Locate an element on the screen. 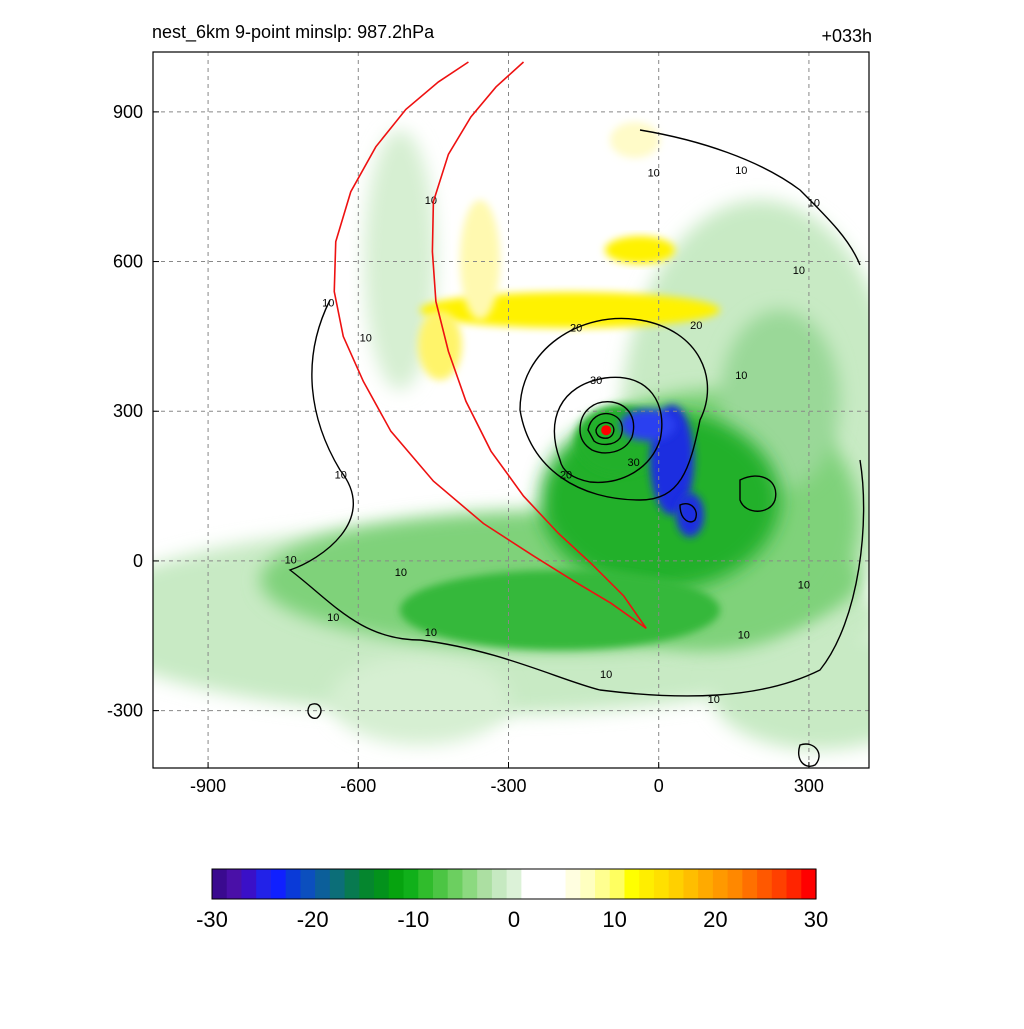 The image size is (1024, 1029). colorbar-tick-label: 30 is located at coordinates (816, 919).